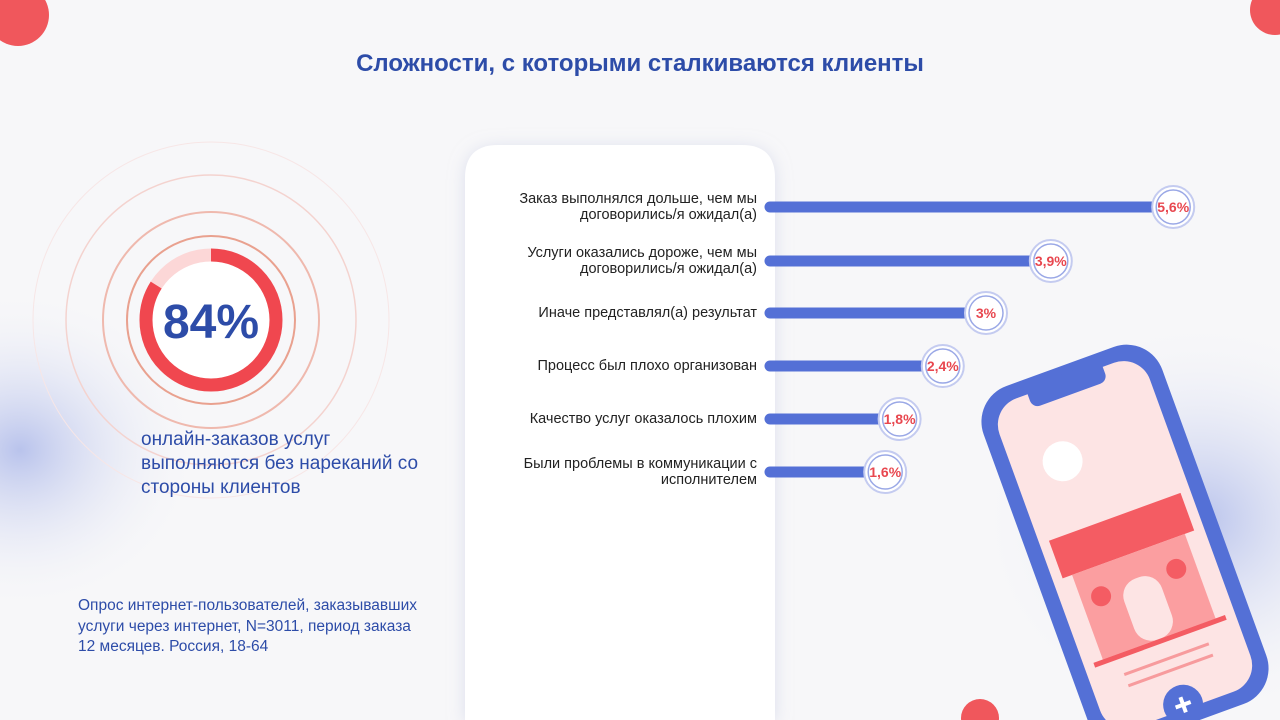  Describe the element at coordinates (647, 313) in the screenshot. I see `category-label: Иначе представлял(а) результат` at that location.